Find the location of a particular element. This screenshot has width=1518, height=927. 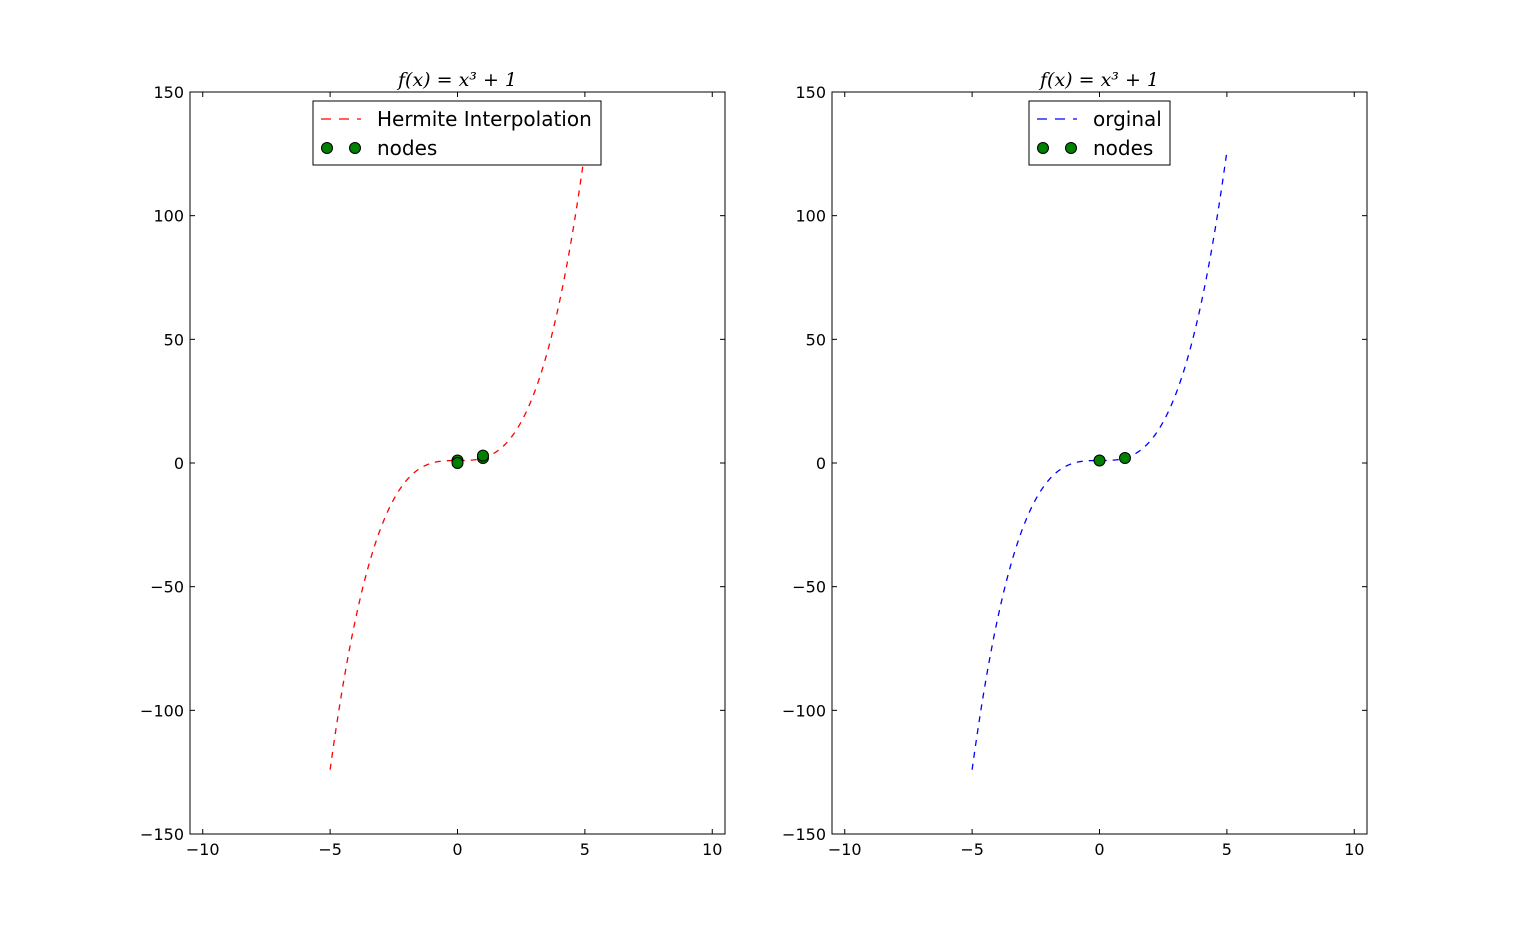

legend: Hermite Interpolation nodes is located at coordinates (457, 133).